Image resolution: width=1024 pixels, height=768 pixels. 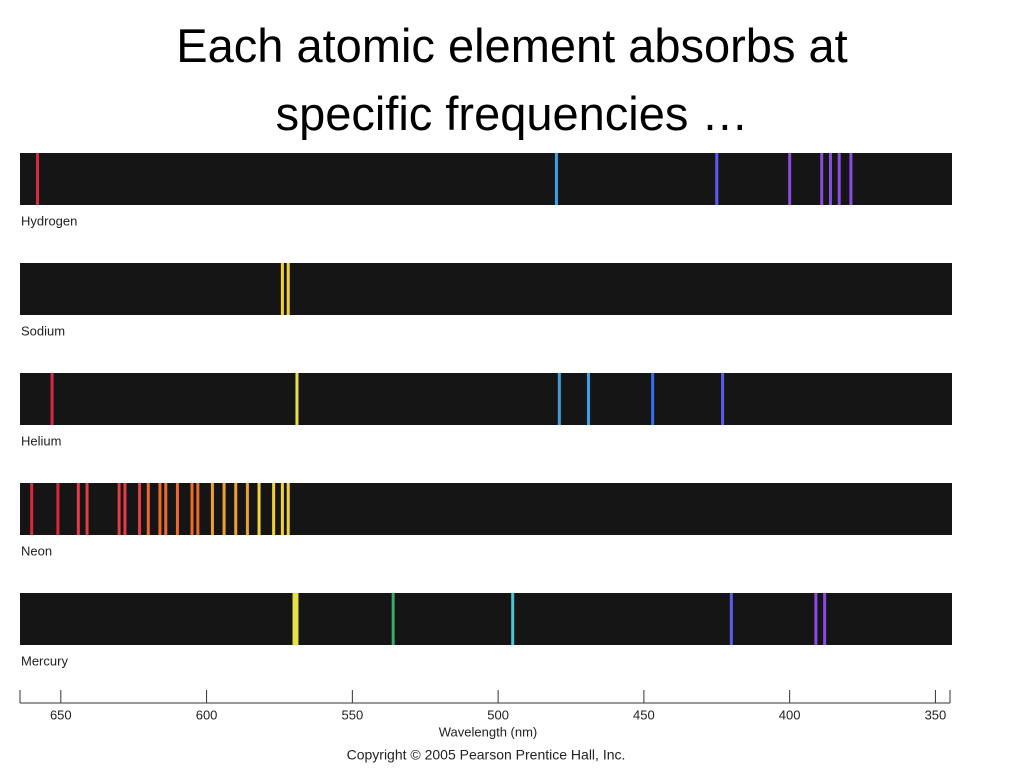 What do you see at coordinates (488, 731) in the screenshot?
I see `x-axis-label: Wavelength (nm)` at bounding box center [488, 731].